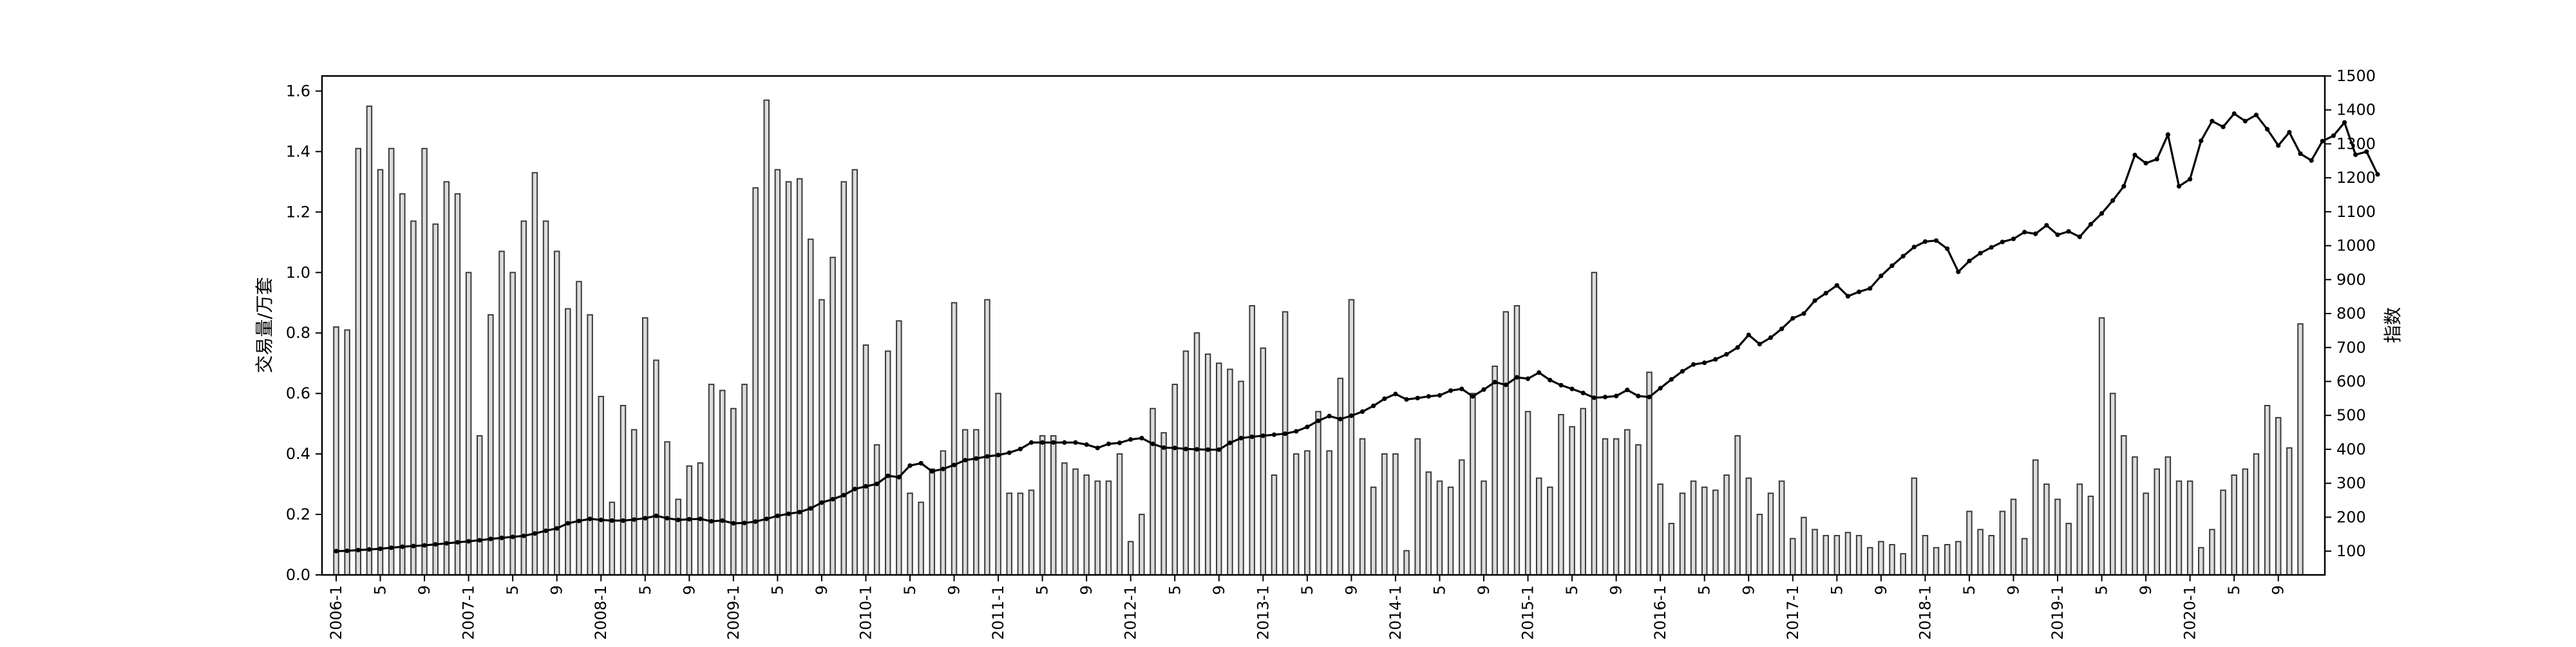  I want to click on x-tick-label-32: 9, so click(1748, 590).